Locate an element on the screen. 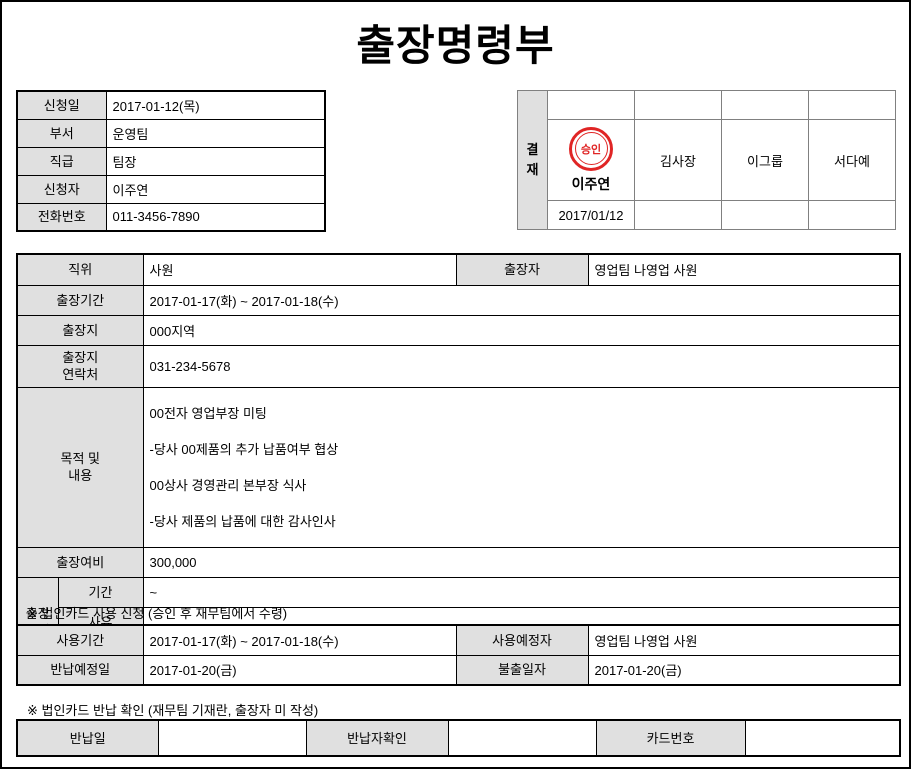 The height and width of the screenshot is (769, 911). department-value: 운영팀 is located at coordinates (215, 133).